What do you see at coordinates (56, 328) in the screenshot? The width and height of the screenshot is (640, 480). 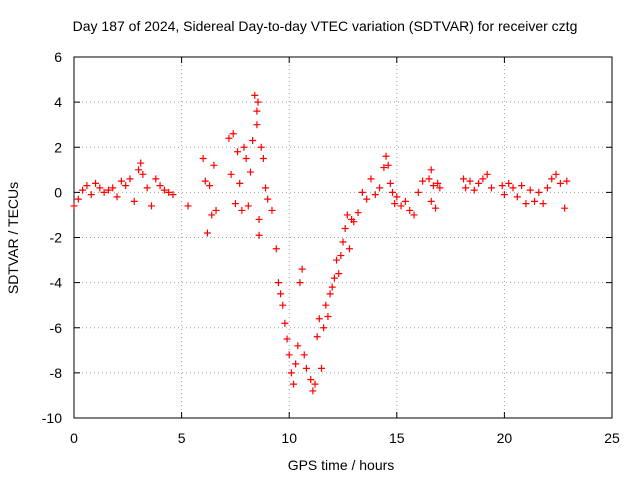 I see `y-tick-label: -6` at bounding box center [56, 328].